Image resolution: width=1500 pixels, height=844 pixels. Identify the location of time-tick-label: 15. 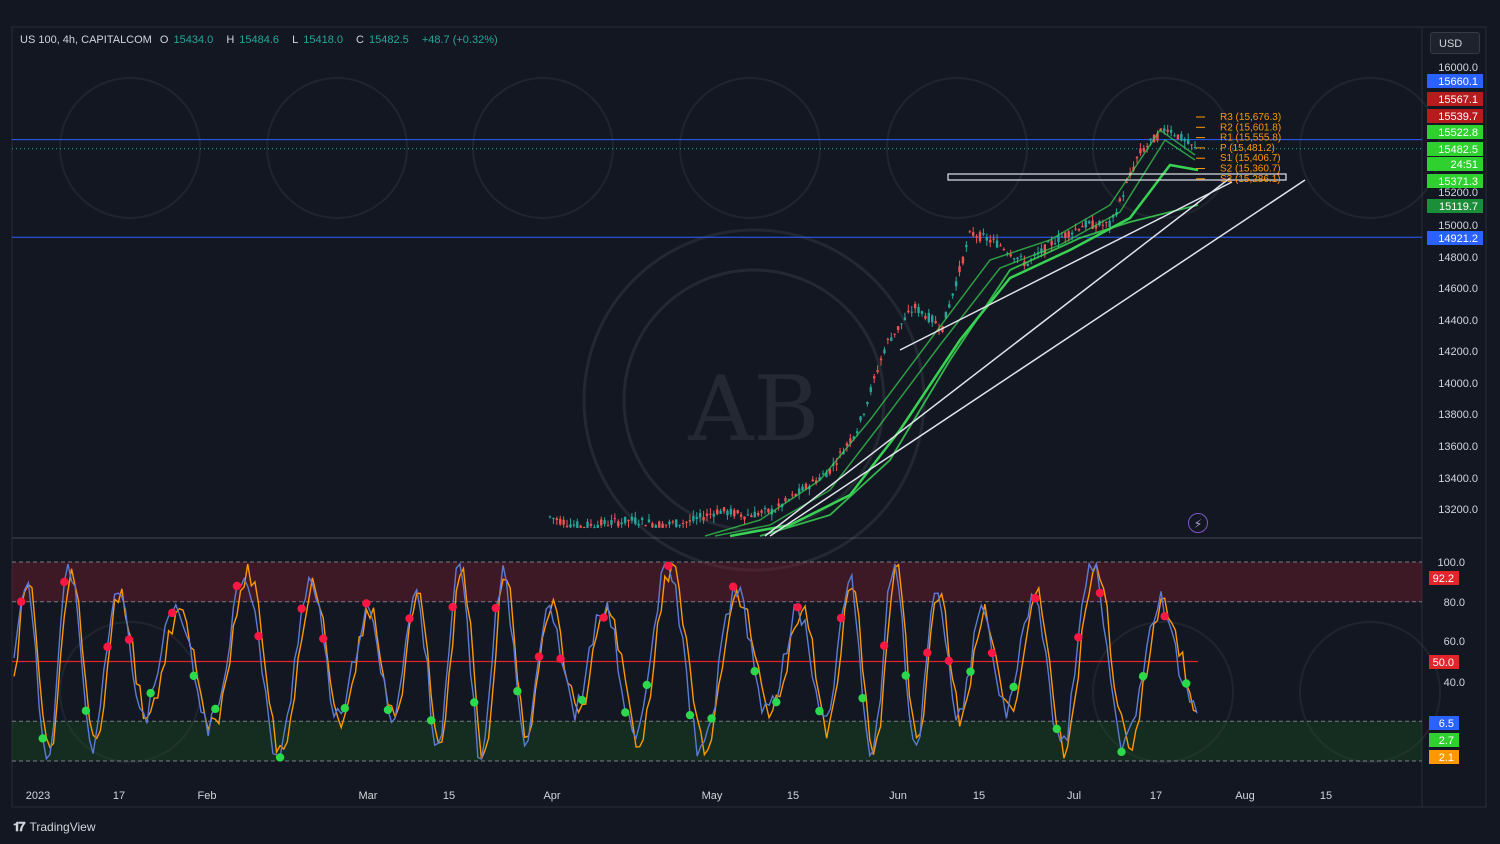
(449, 796).